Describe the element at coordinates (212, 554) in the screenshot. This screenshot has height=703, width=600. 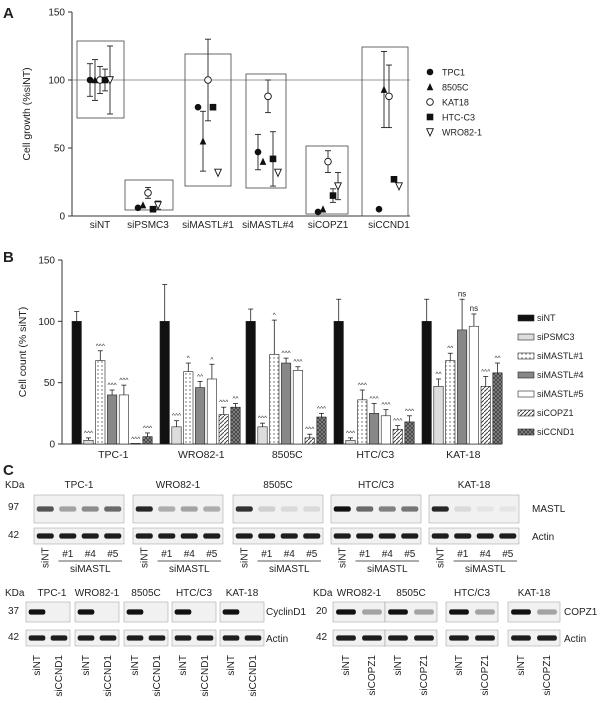
I see `lane-label: #5` at that location.